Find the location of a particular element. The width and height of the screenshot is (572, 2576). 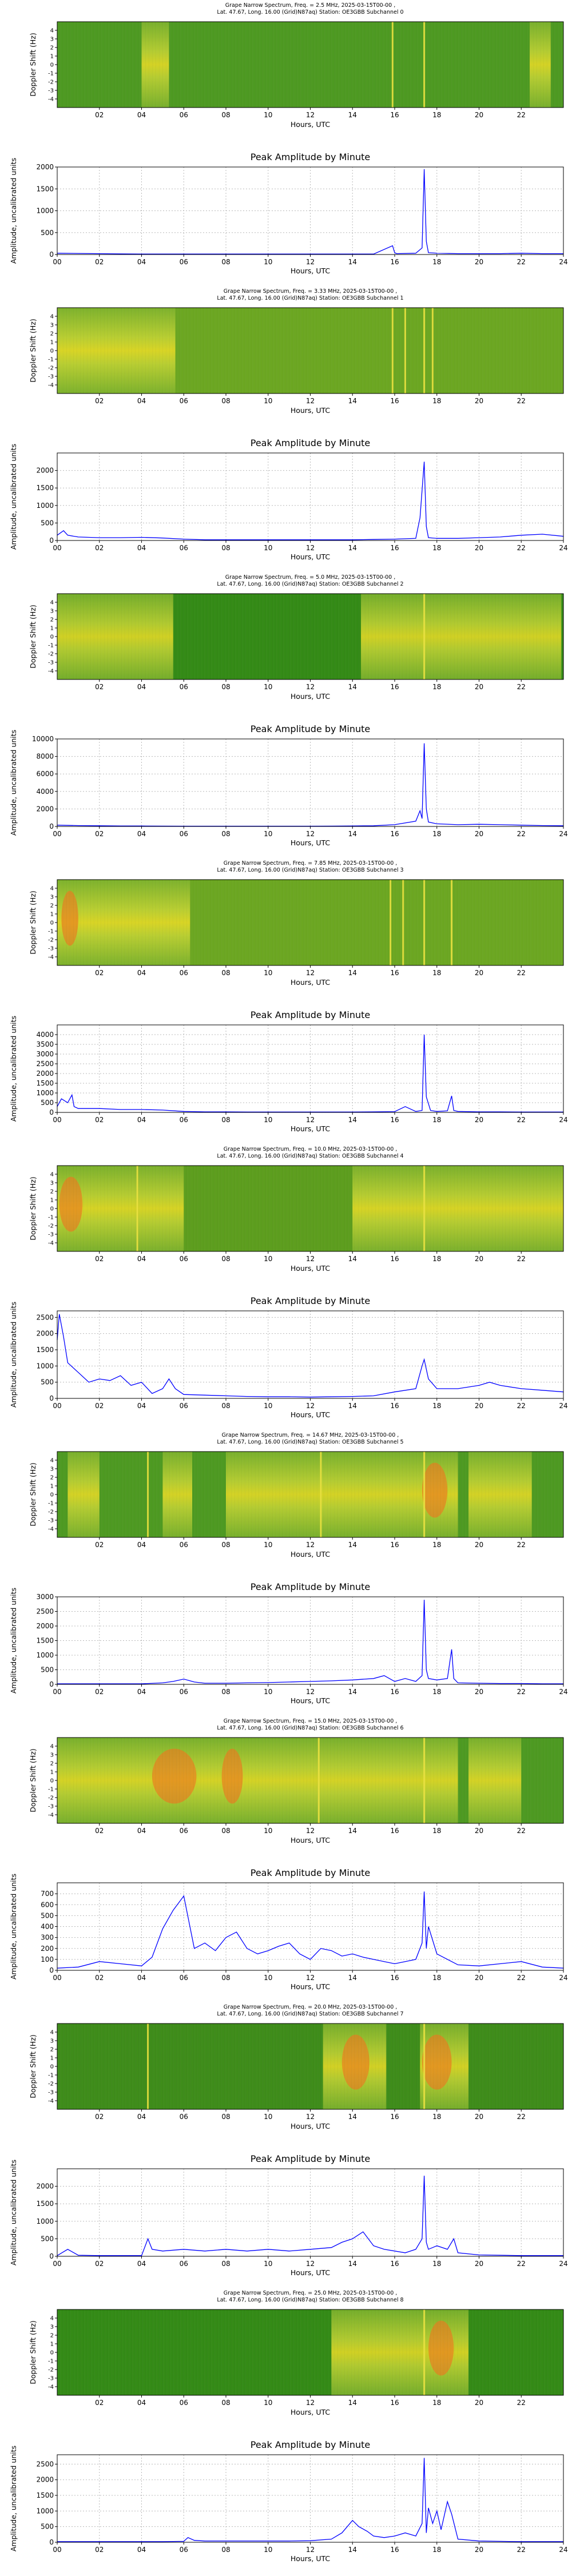

line-xtick-label: 02 is located at coordinates (99, 2550).